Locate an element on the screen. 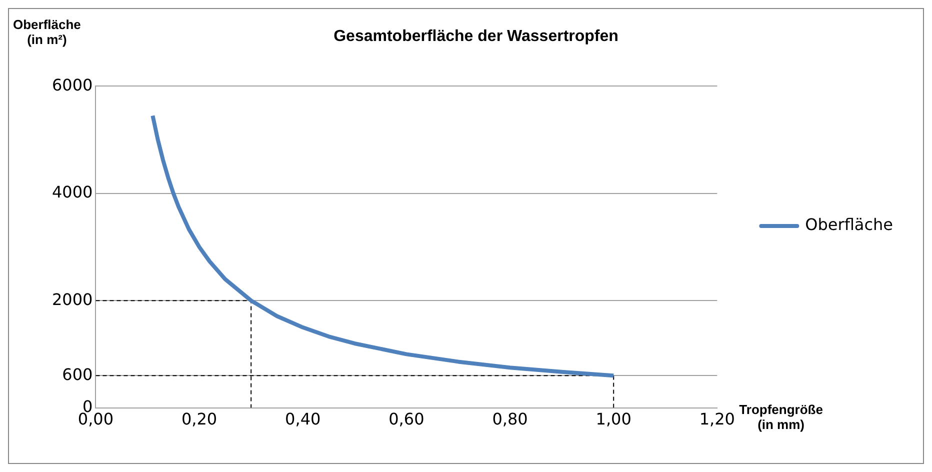  x-tick-label: 1,00 is located at coordinates (614, 419).